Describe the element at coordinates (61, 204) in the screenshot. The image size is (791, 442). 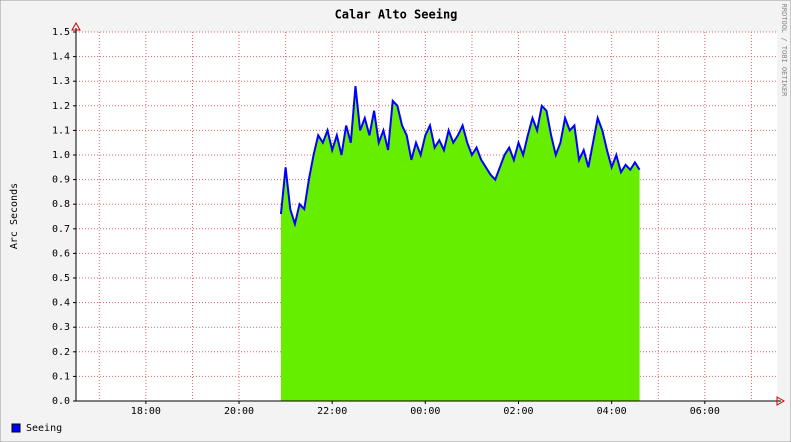
I see `y-tick-label: 0.8` at that location.